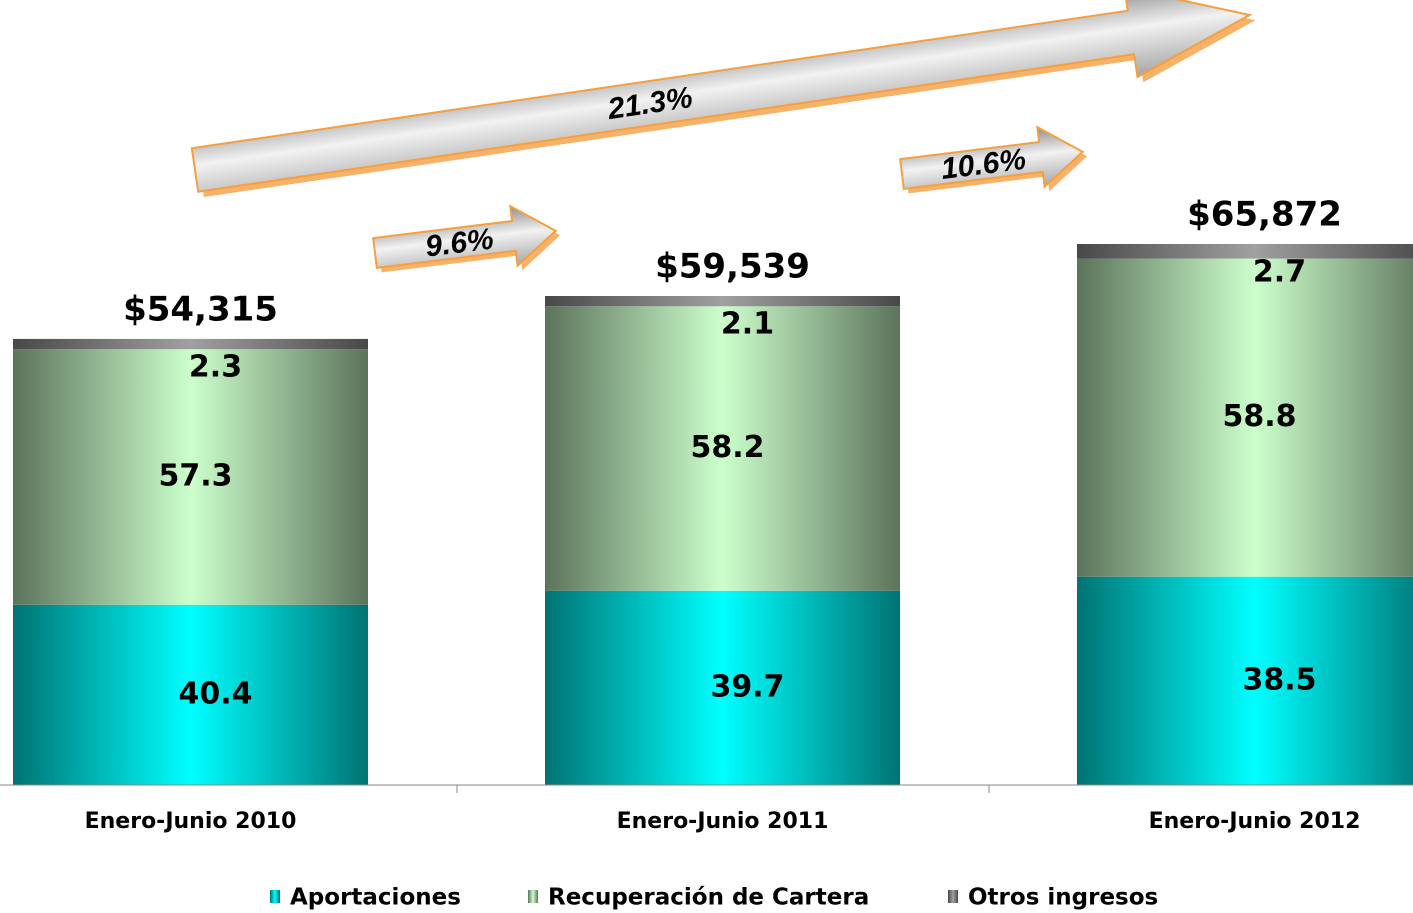  I want to click on x-tick-label: Enero-Junio 2011, so click(723, 821).